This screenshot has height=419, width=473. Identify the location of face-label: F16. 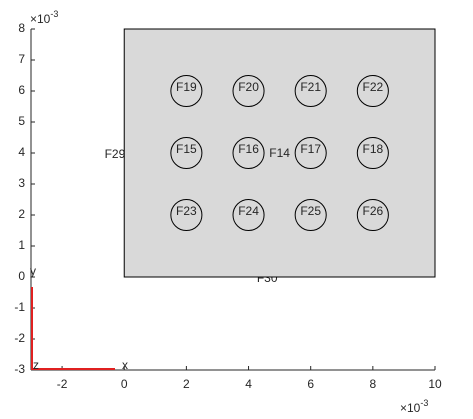
(248, 149).